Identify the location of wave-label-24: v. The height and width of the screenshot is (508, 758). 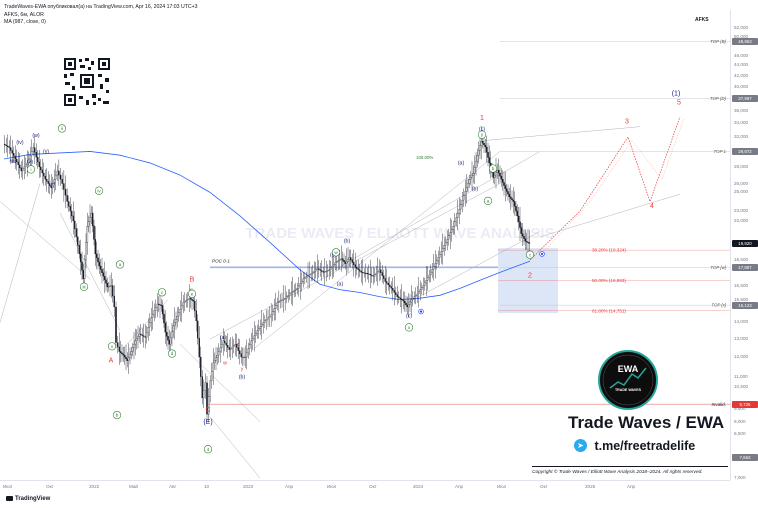
(112, 346).